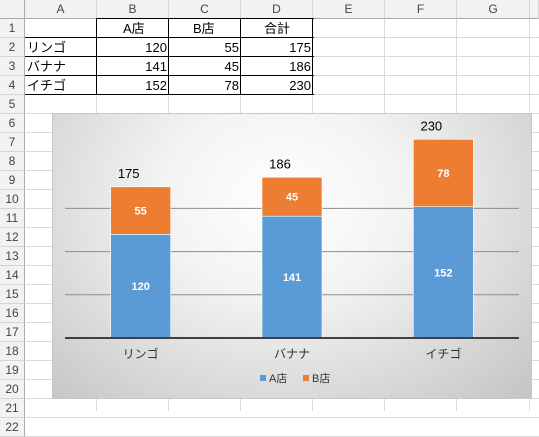 The width and height of the screenshot is (539, 437). What do you see at coordinates (12, 256) in the screenshot?
I see `row-header-13: 13` at bounding box center [12, 256].